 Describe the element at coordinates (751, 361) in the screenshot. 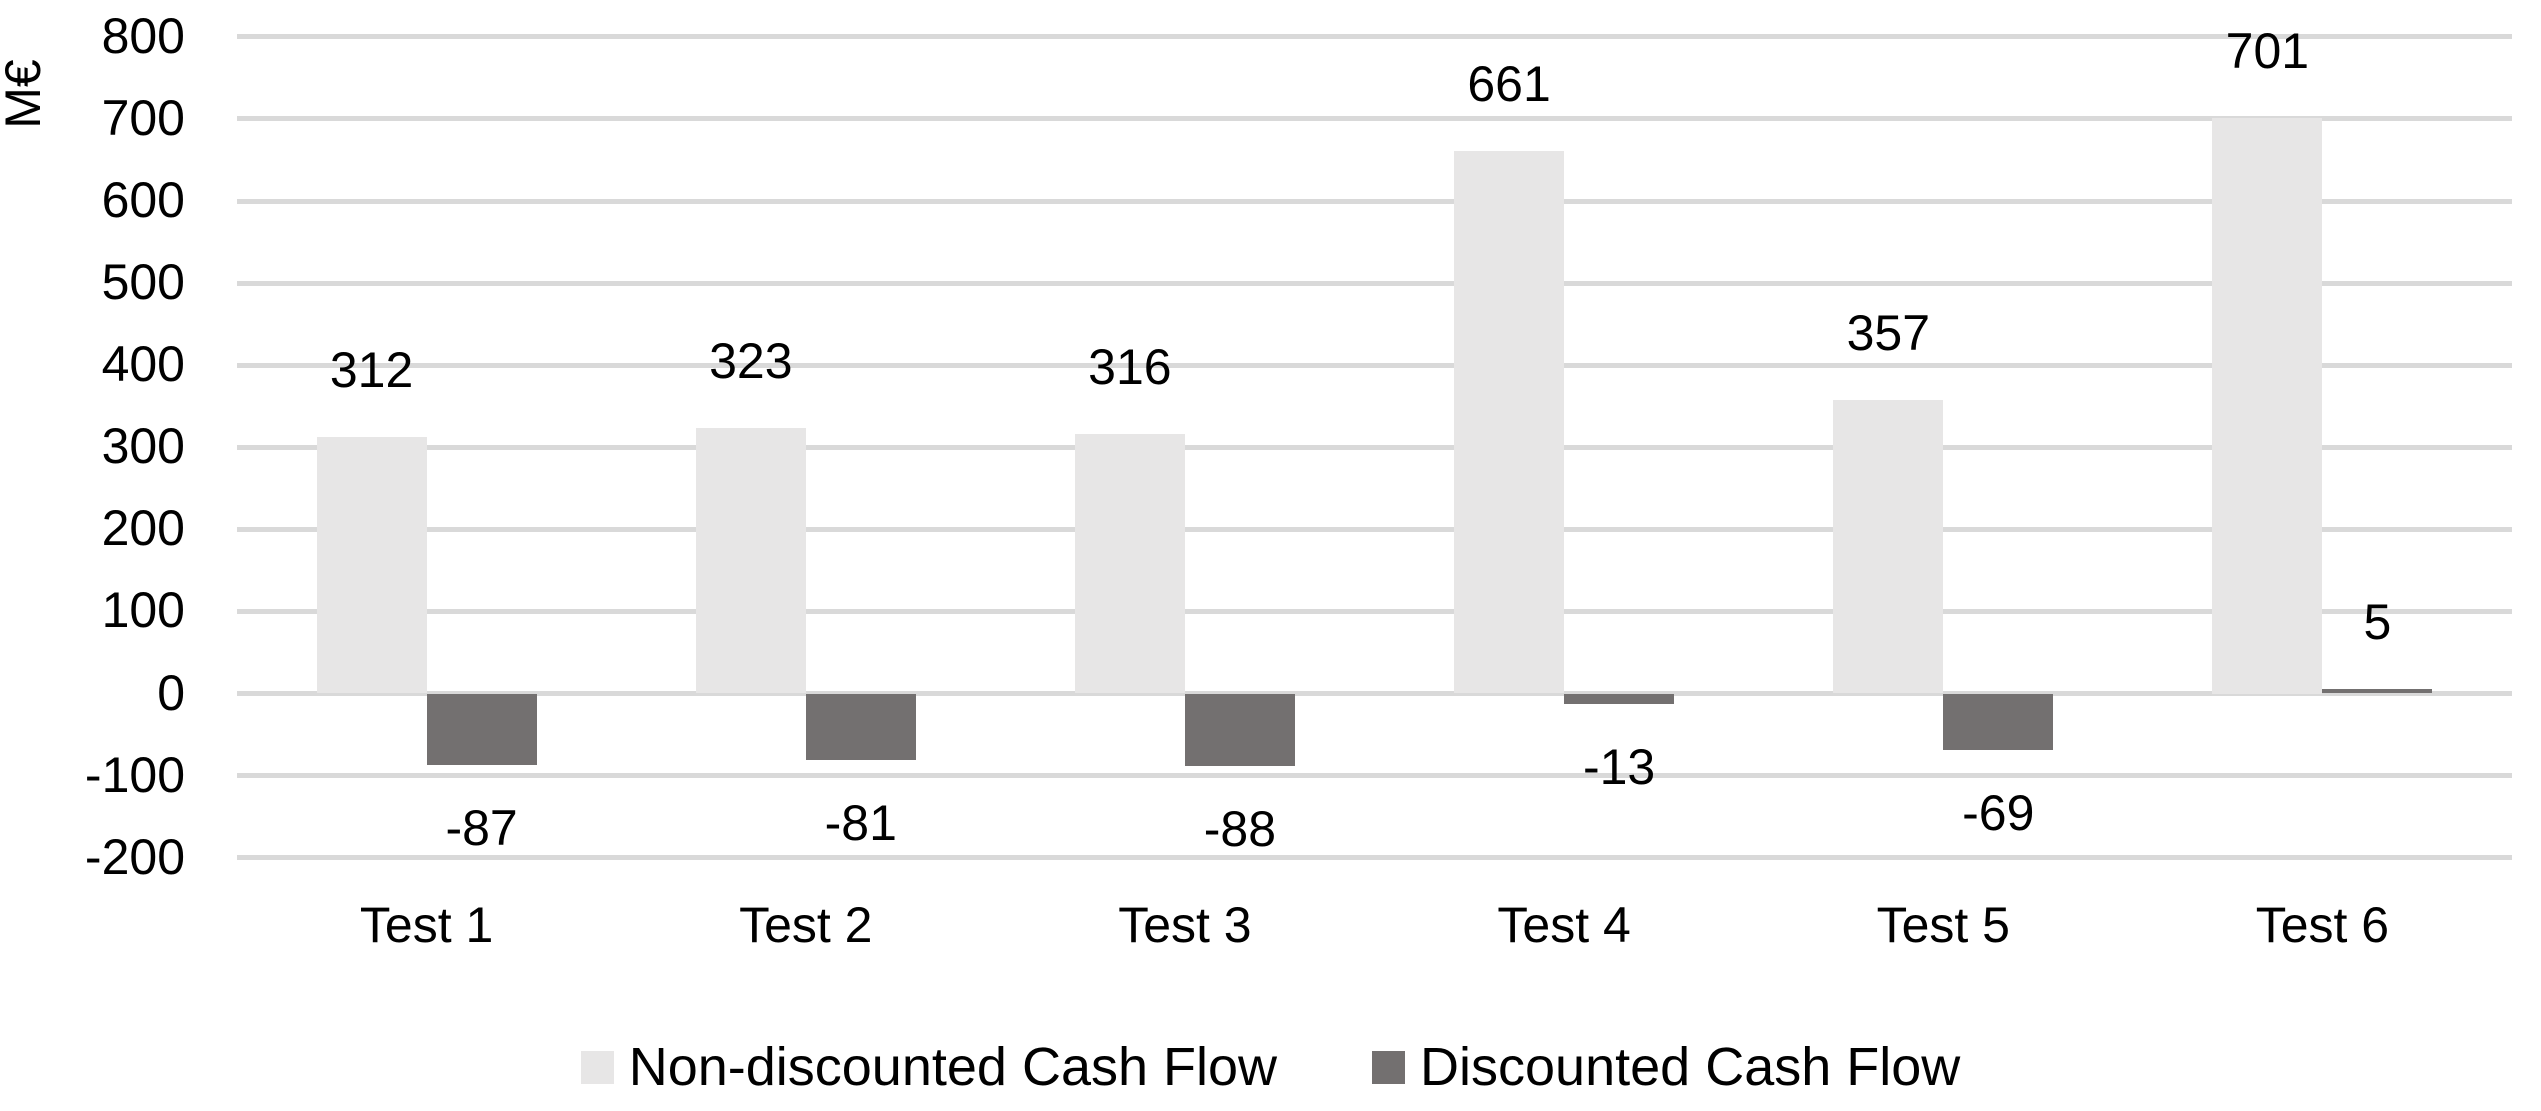

I see `value-label: 323` at that location.